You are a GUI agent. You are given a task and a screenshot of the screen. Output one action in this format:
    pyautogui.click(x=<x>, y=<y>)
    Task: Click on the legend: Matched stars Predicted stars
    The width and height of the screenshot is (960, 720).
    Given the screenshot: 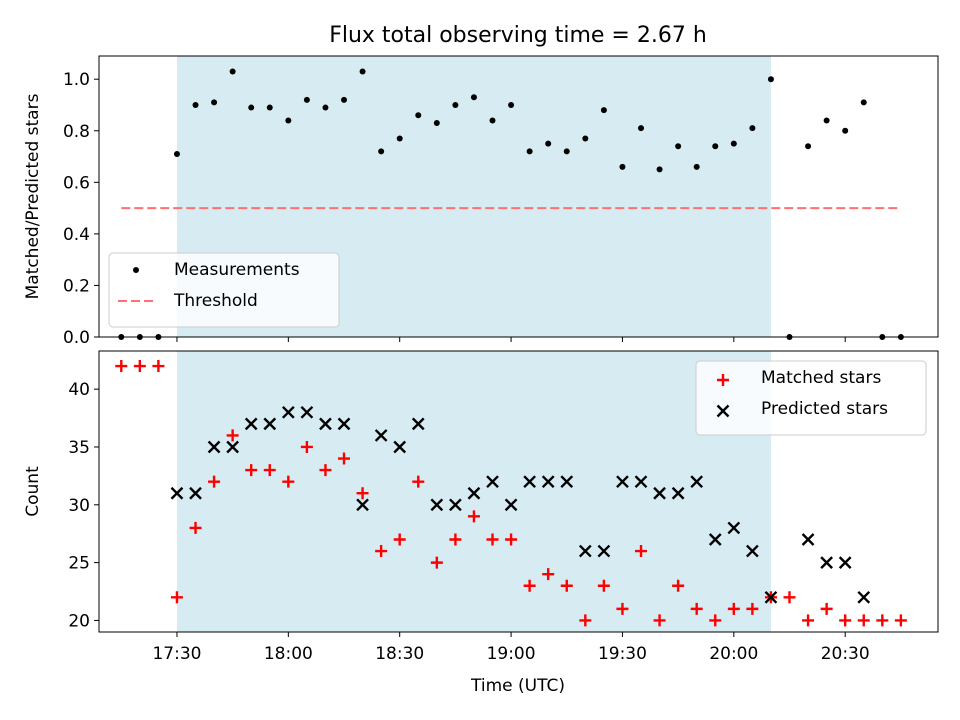 What is the action you would take?
    pyautogui.click(x=811, y=398)
    